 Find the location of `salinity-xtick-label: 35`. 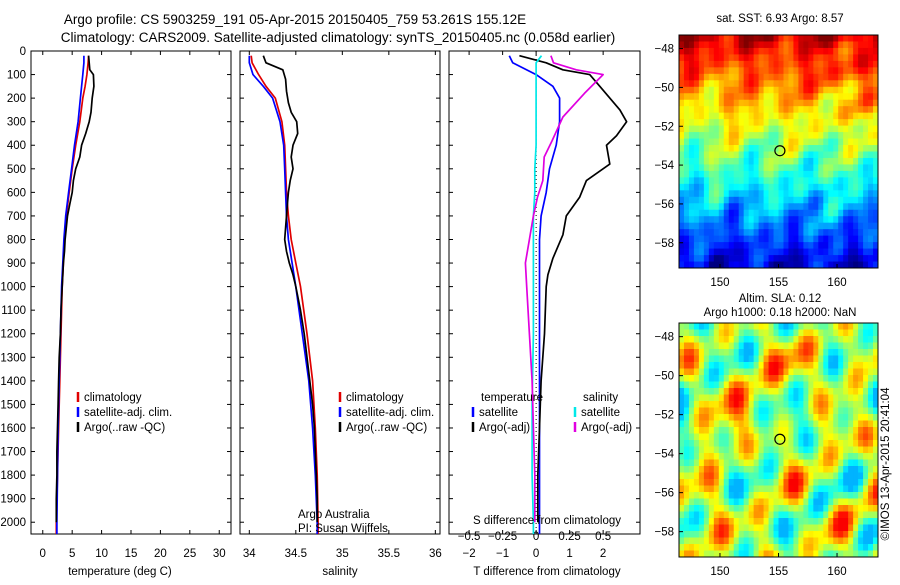

salinity-xtick-label: 35 is located at coordinates (342, 554).